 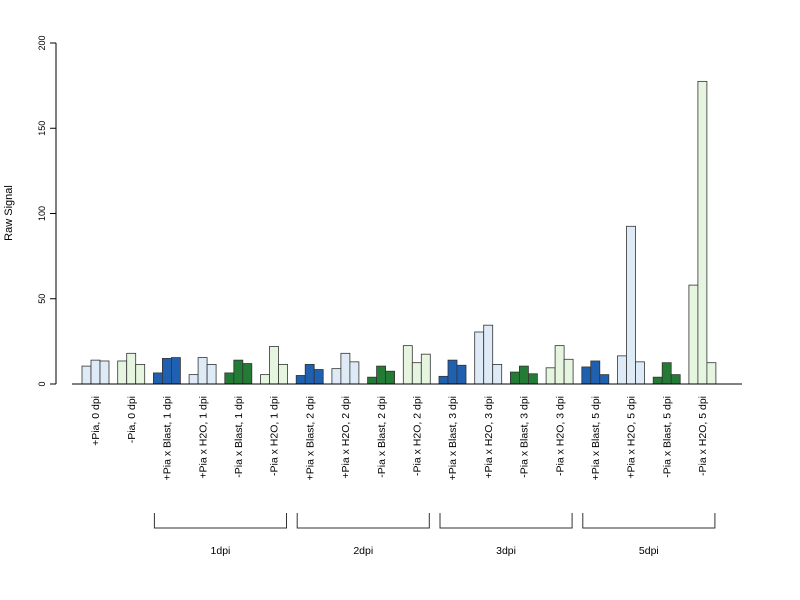 I want to click on x-category-label: +Pia x Blast, 1 dpi, so click(x=168, y=438).